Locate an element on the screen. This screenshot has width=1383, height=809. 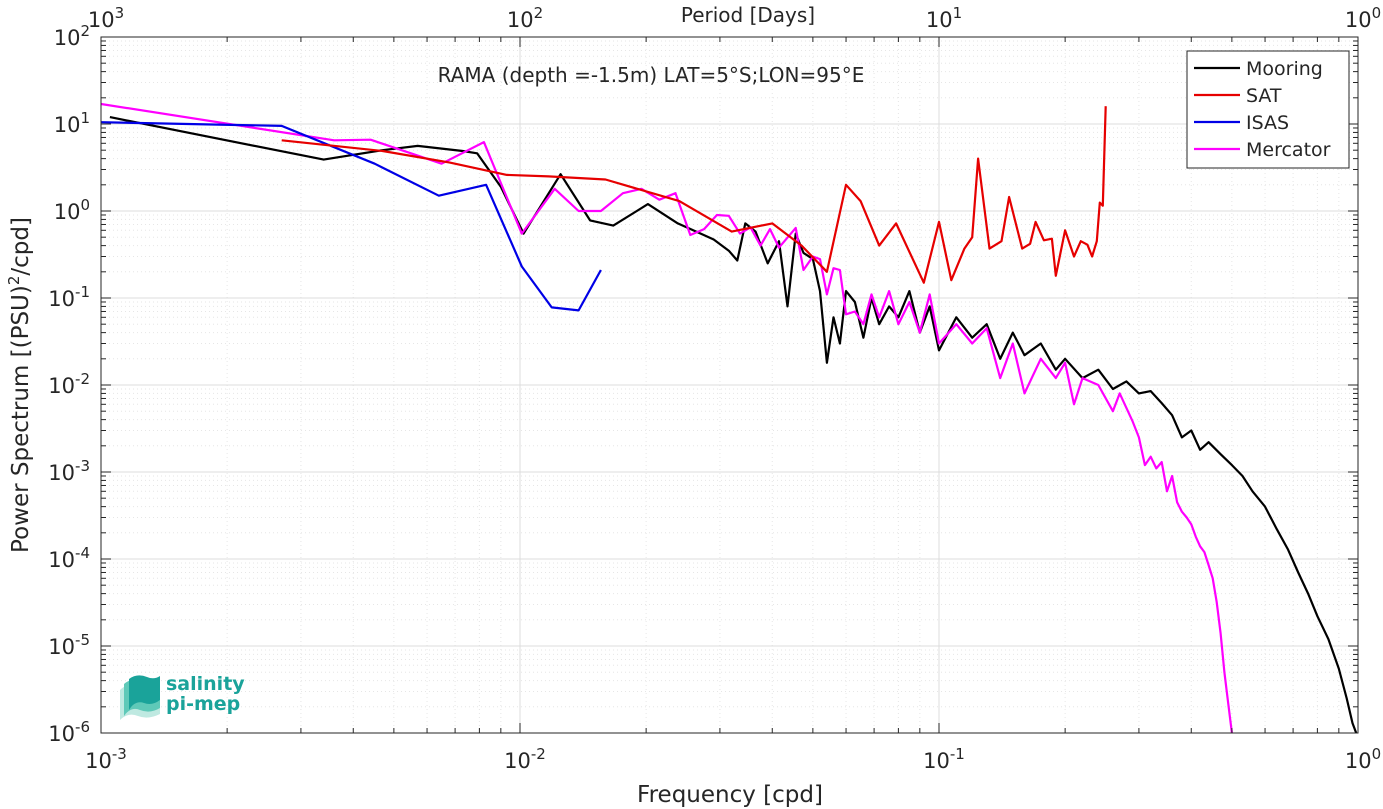
y-axis-label-tail: /cpd] is located at coordinates (21, 246).